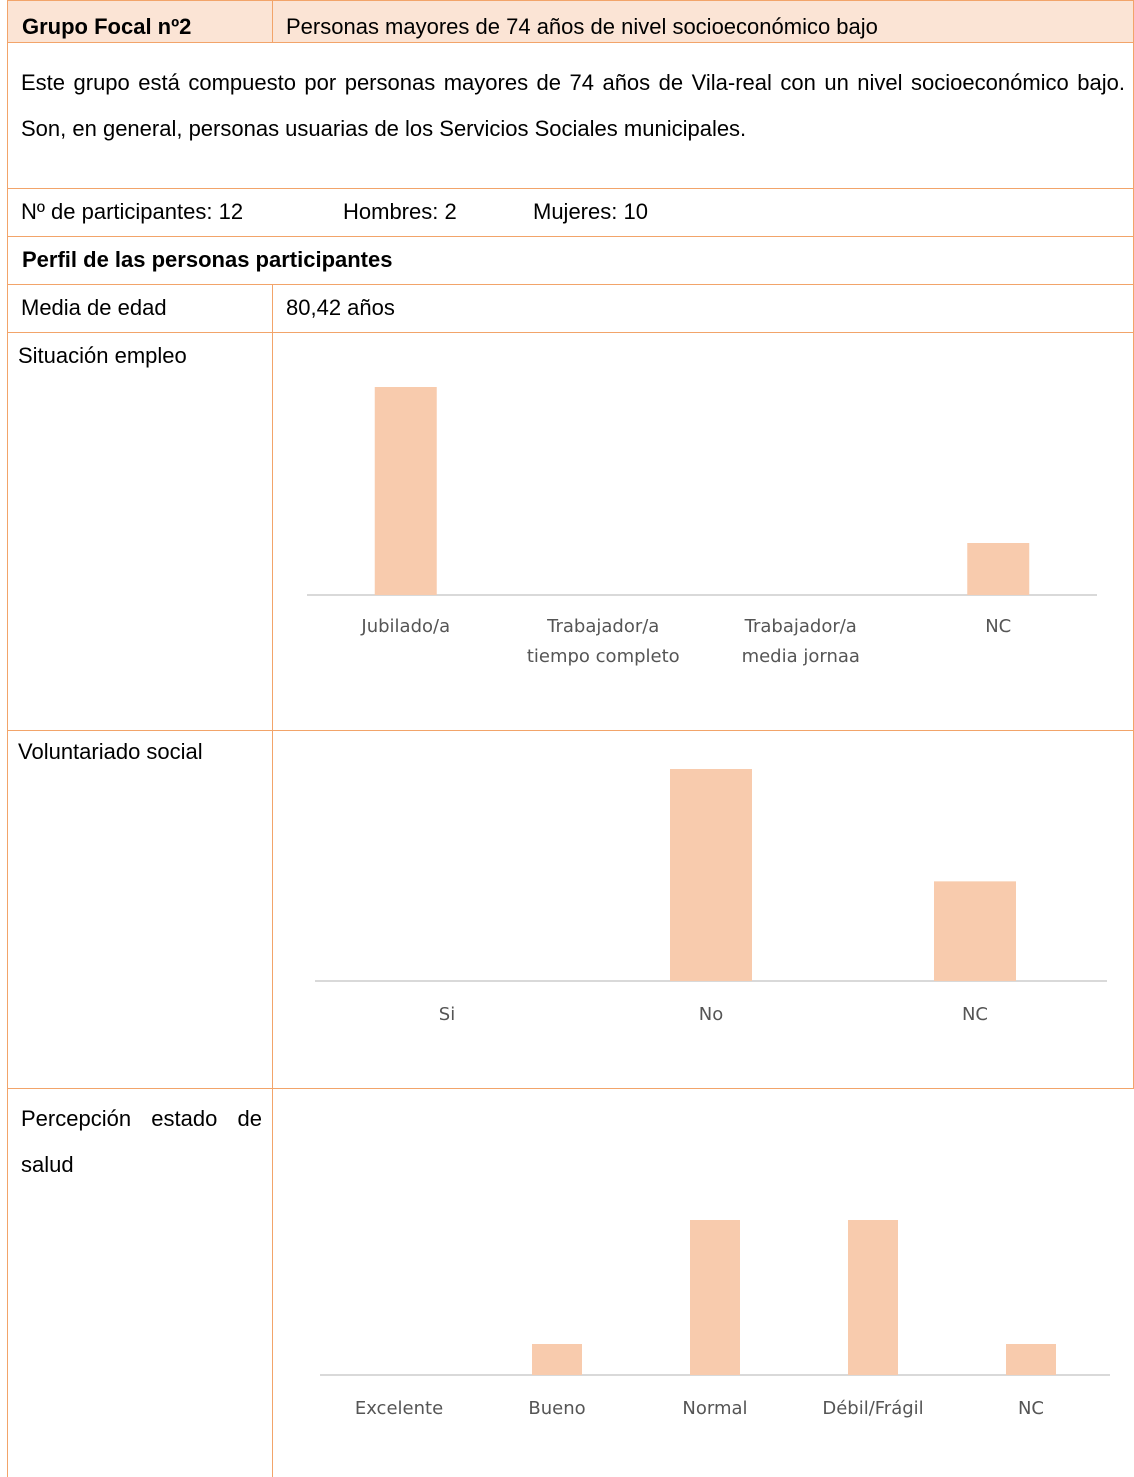 The width and height of the screenshot is (1134, 1477). Describe the element at coordinates (711, 1014) in the screenshot. I see `x-tick-label: No` at that location.